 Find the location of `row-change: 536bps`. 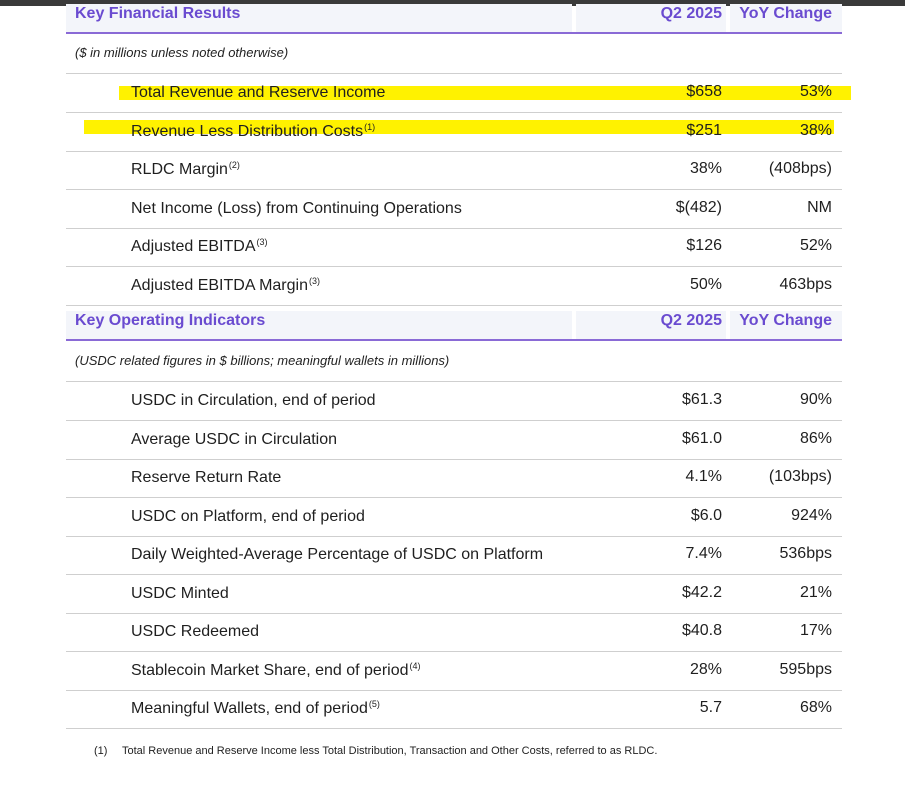

row-change: 536bps is located at coordinates (806, 553).